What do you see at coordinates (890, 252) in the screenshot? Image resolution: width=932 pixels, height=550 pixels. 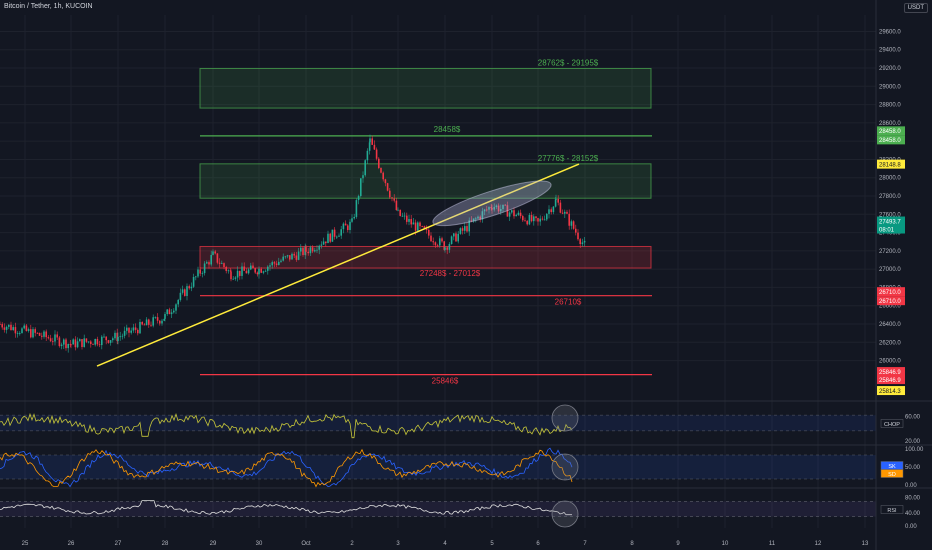 I see `price-tick-label: 27200.0` at bounding box center [890, 252].